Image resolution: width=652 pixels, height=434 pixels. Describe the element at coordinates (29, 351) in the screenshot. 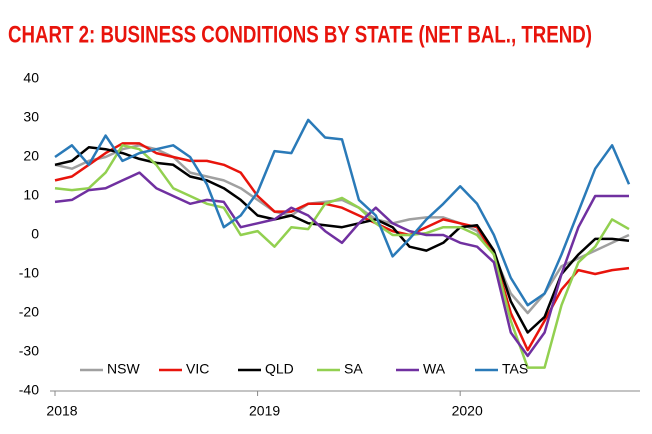

I see `y-tick-label: -30` at that location.